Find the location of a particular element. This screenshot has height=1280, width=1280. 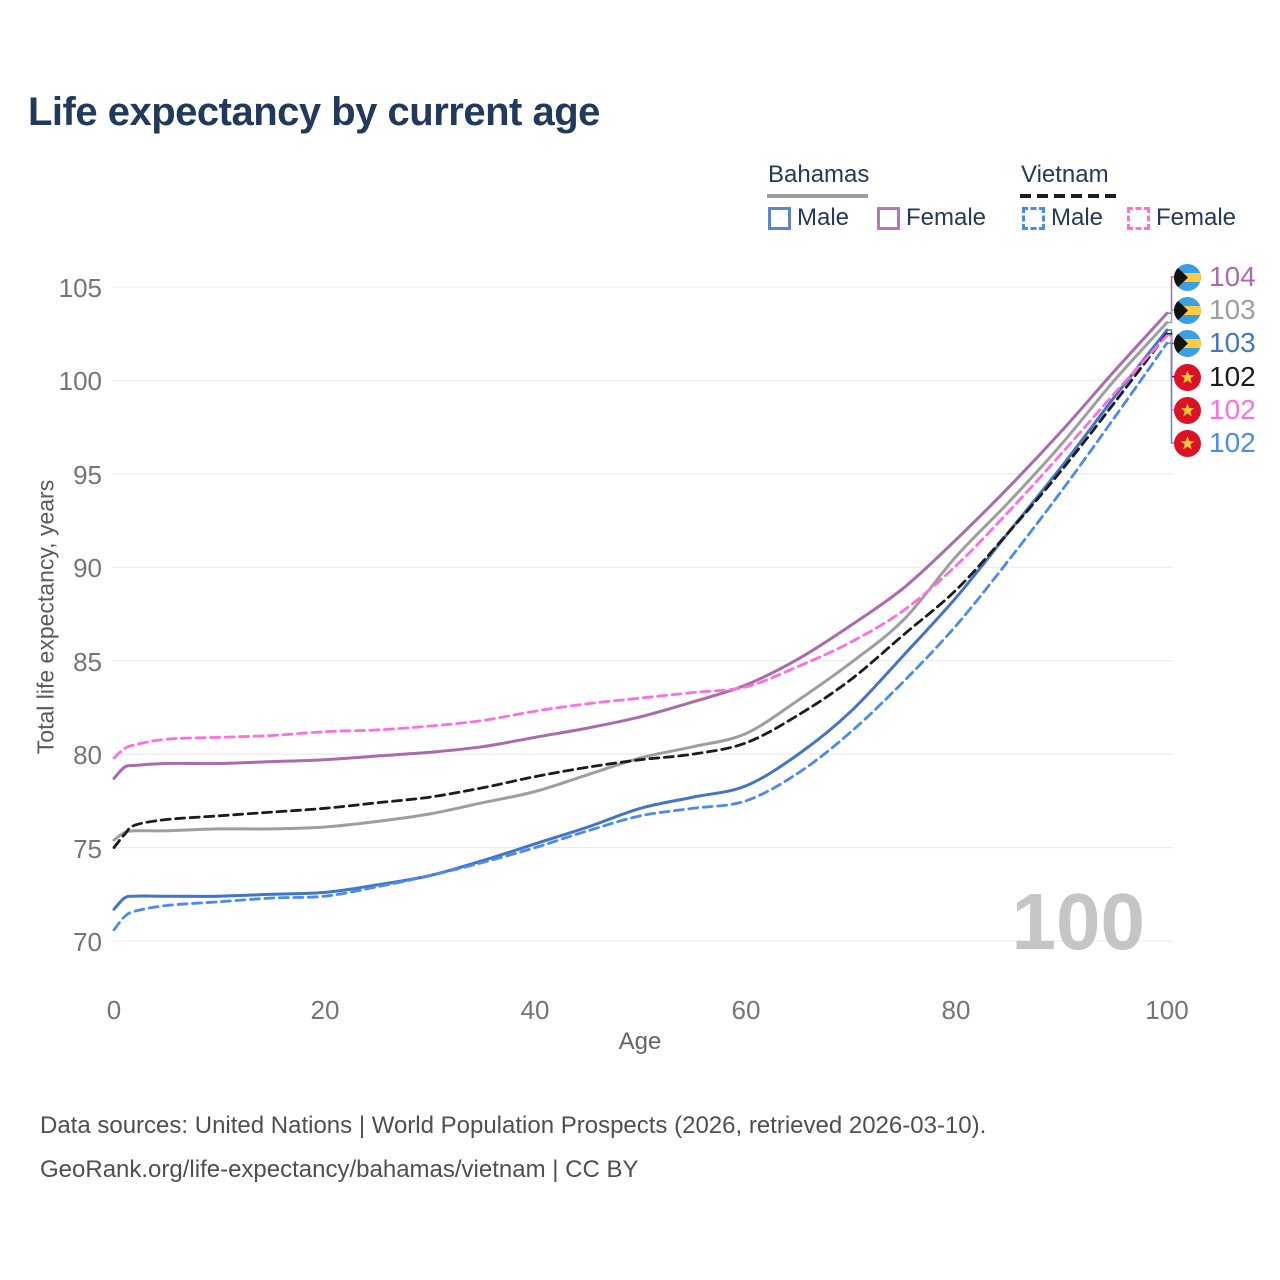

y-tick-label: 100 is located at coordinates (80, 381).